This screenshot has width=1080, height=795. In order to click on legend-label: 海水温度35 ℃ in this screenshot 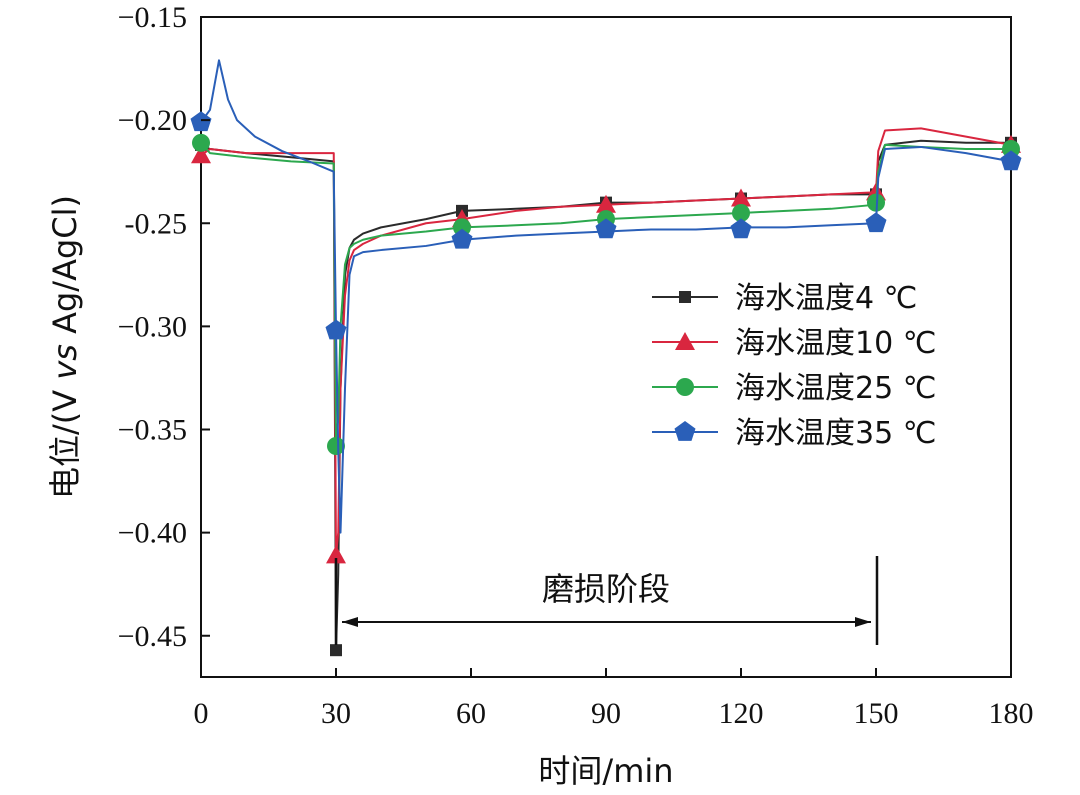, I will do `click(835, 433)`.